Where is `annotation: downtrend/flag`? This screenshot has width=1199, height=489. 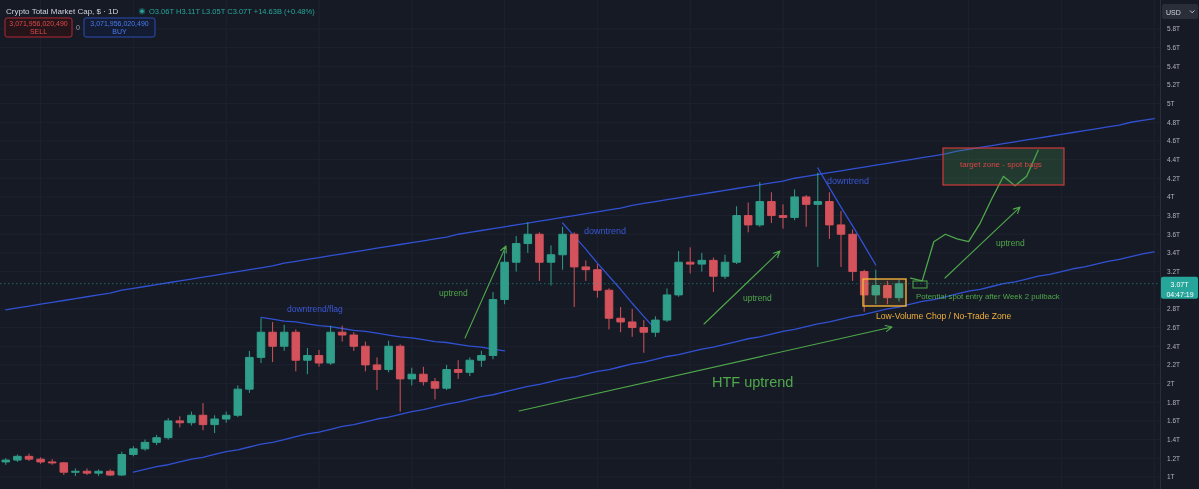
annotation: downtrend/flag is located at coordinates (315, 309).